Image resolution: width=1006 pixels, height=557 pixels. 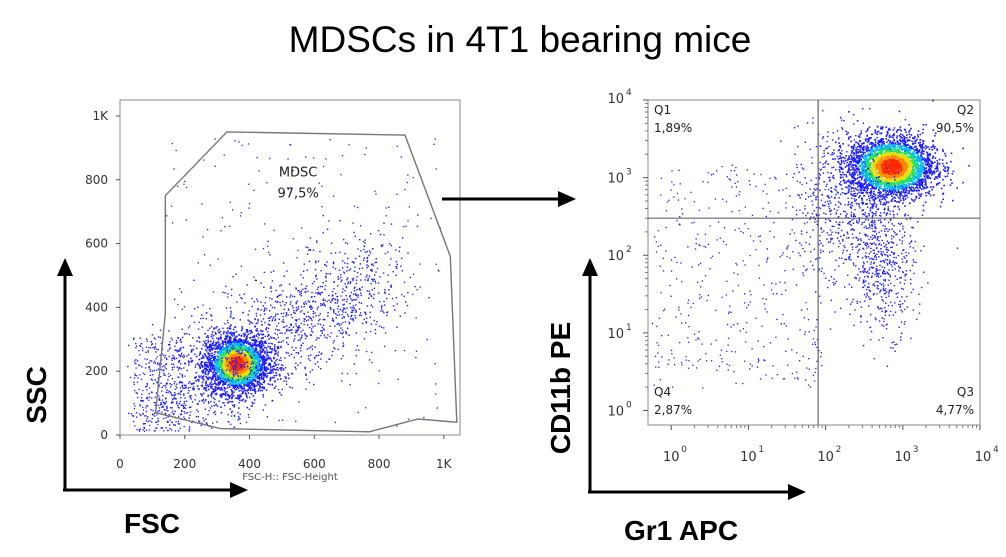 What do you see at coordinates (662, 110) in the screenshot?
I see `quadrant-name: Q1` at bounding box center [662, 110].